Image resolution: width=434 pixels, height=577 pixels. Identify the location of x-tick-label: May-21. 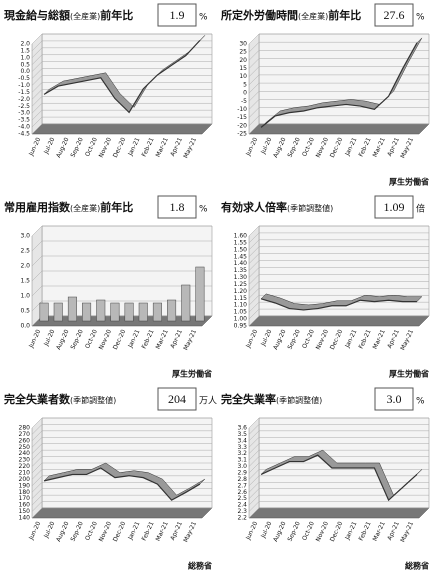
(190, 147).